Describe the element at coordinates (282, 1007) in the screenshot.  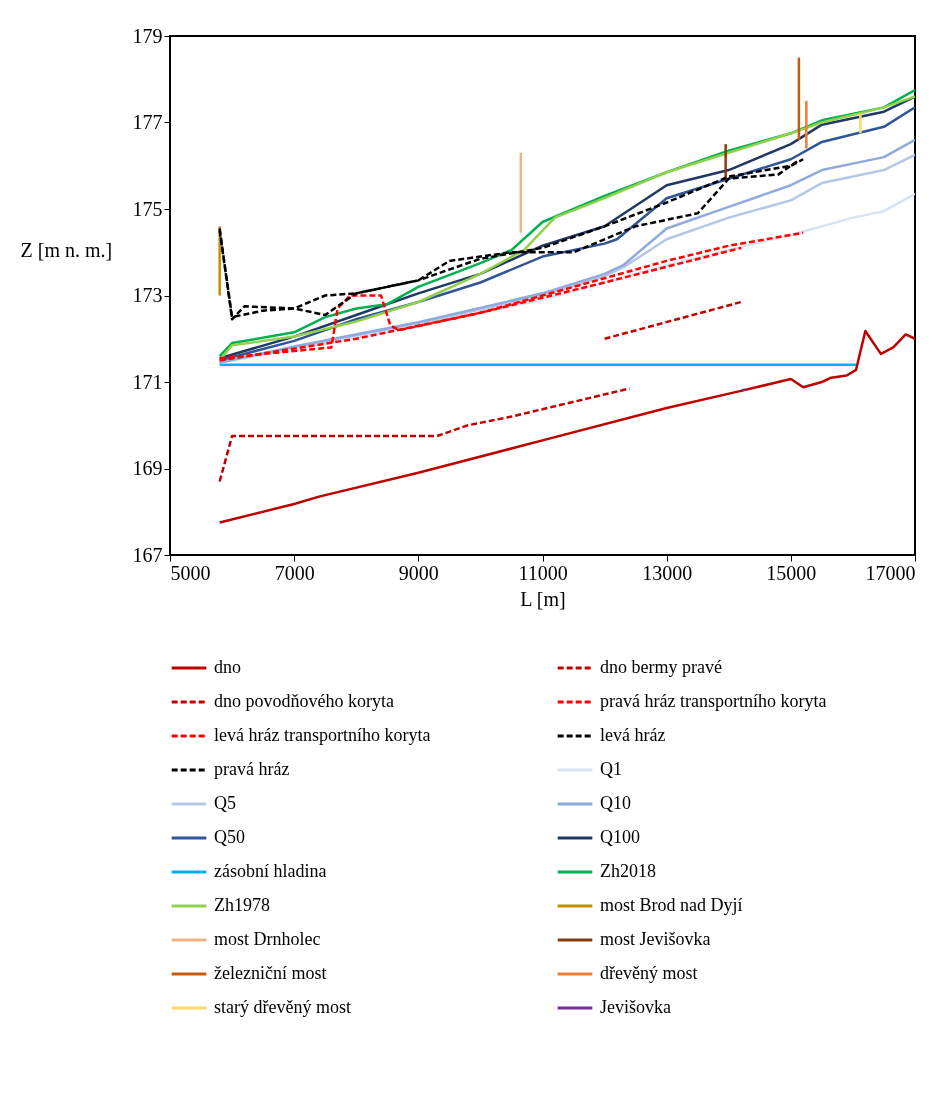
I see `legend-label: starý dřevěný most` at that location.